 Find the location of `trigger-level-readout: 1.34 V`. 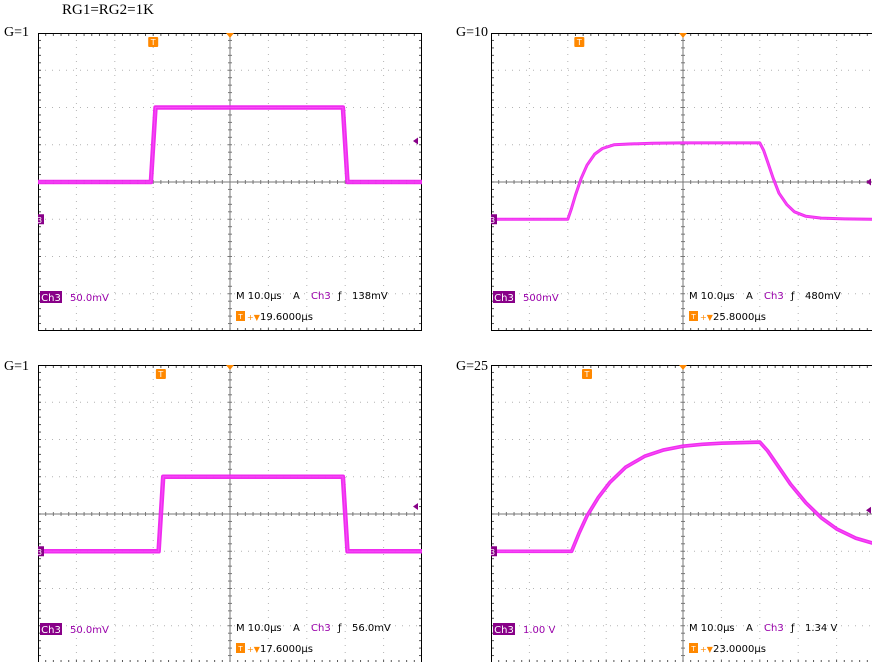

trigger-level-readout: 1.34 V is located at coordinates (821, 628).